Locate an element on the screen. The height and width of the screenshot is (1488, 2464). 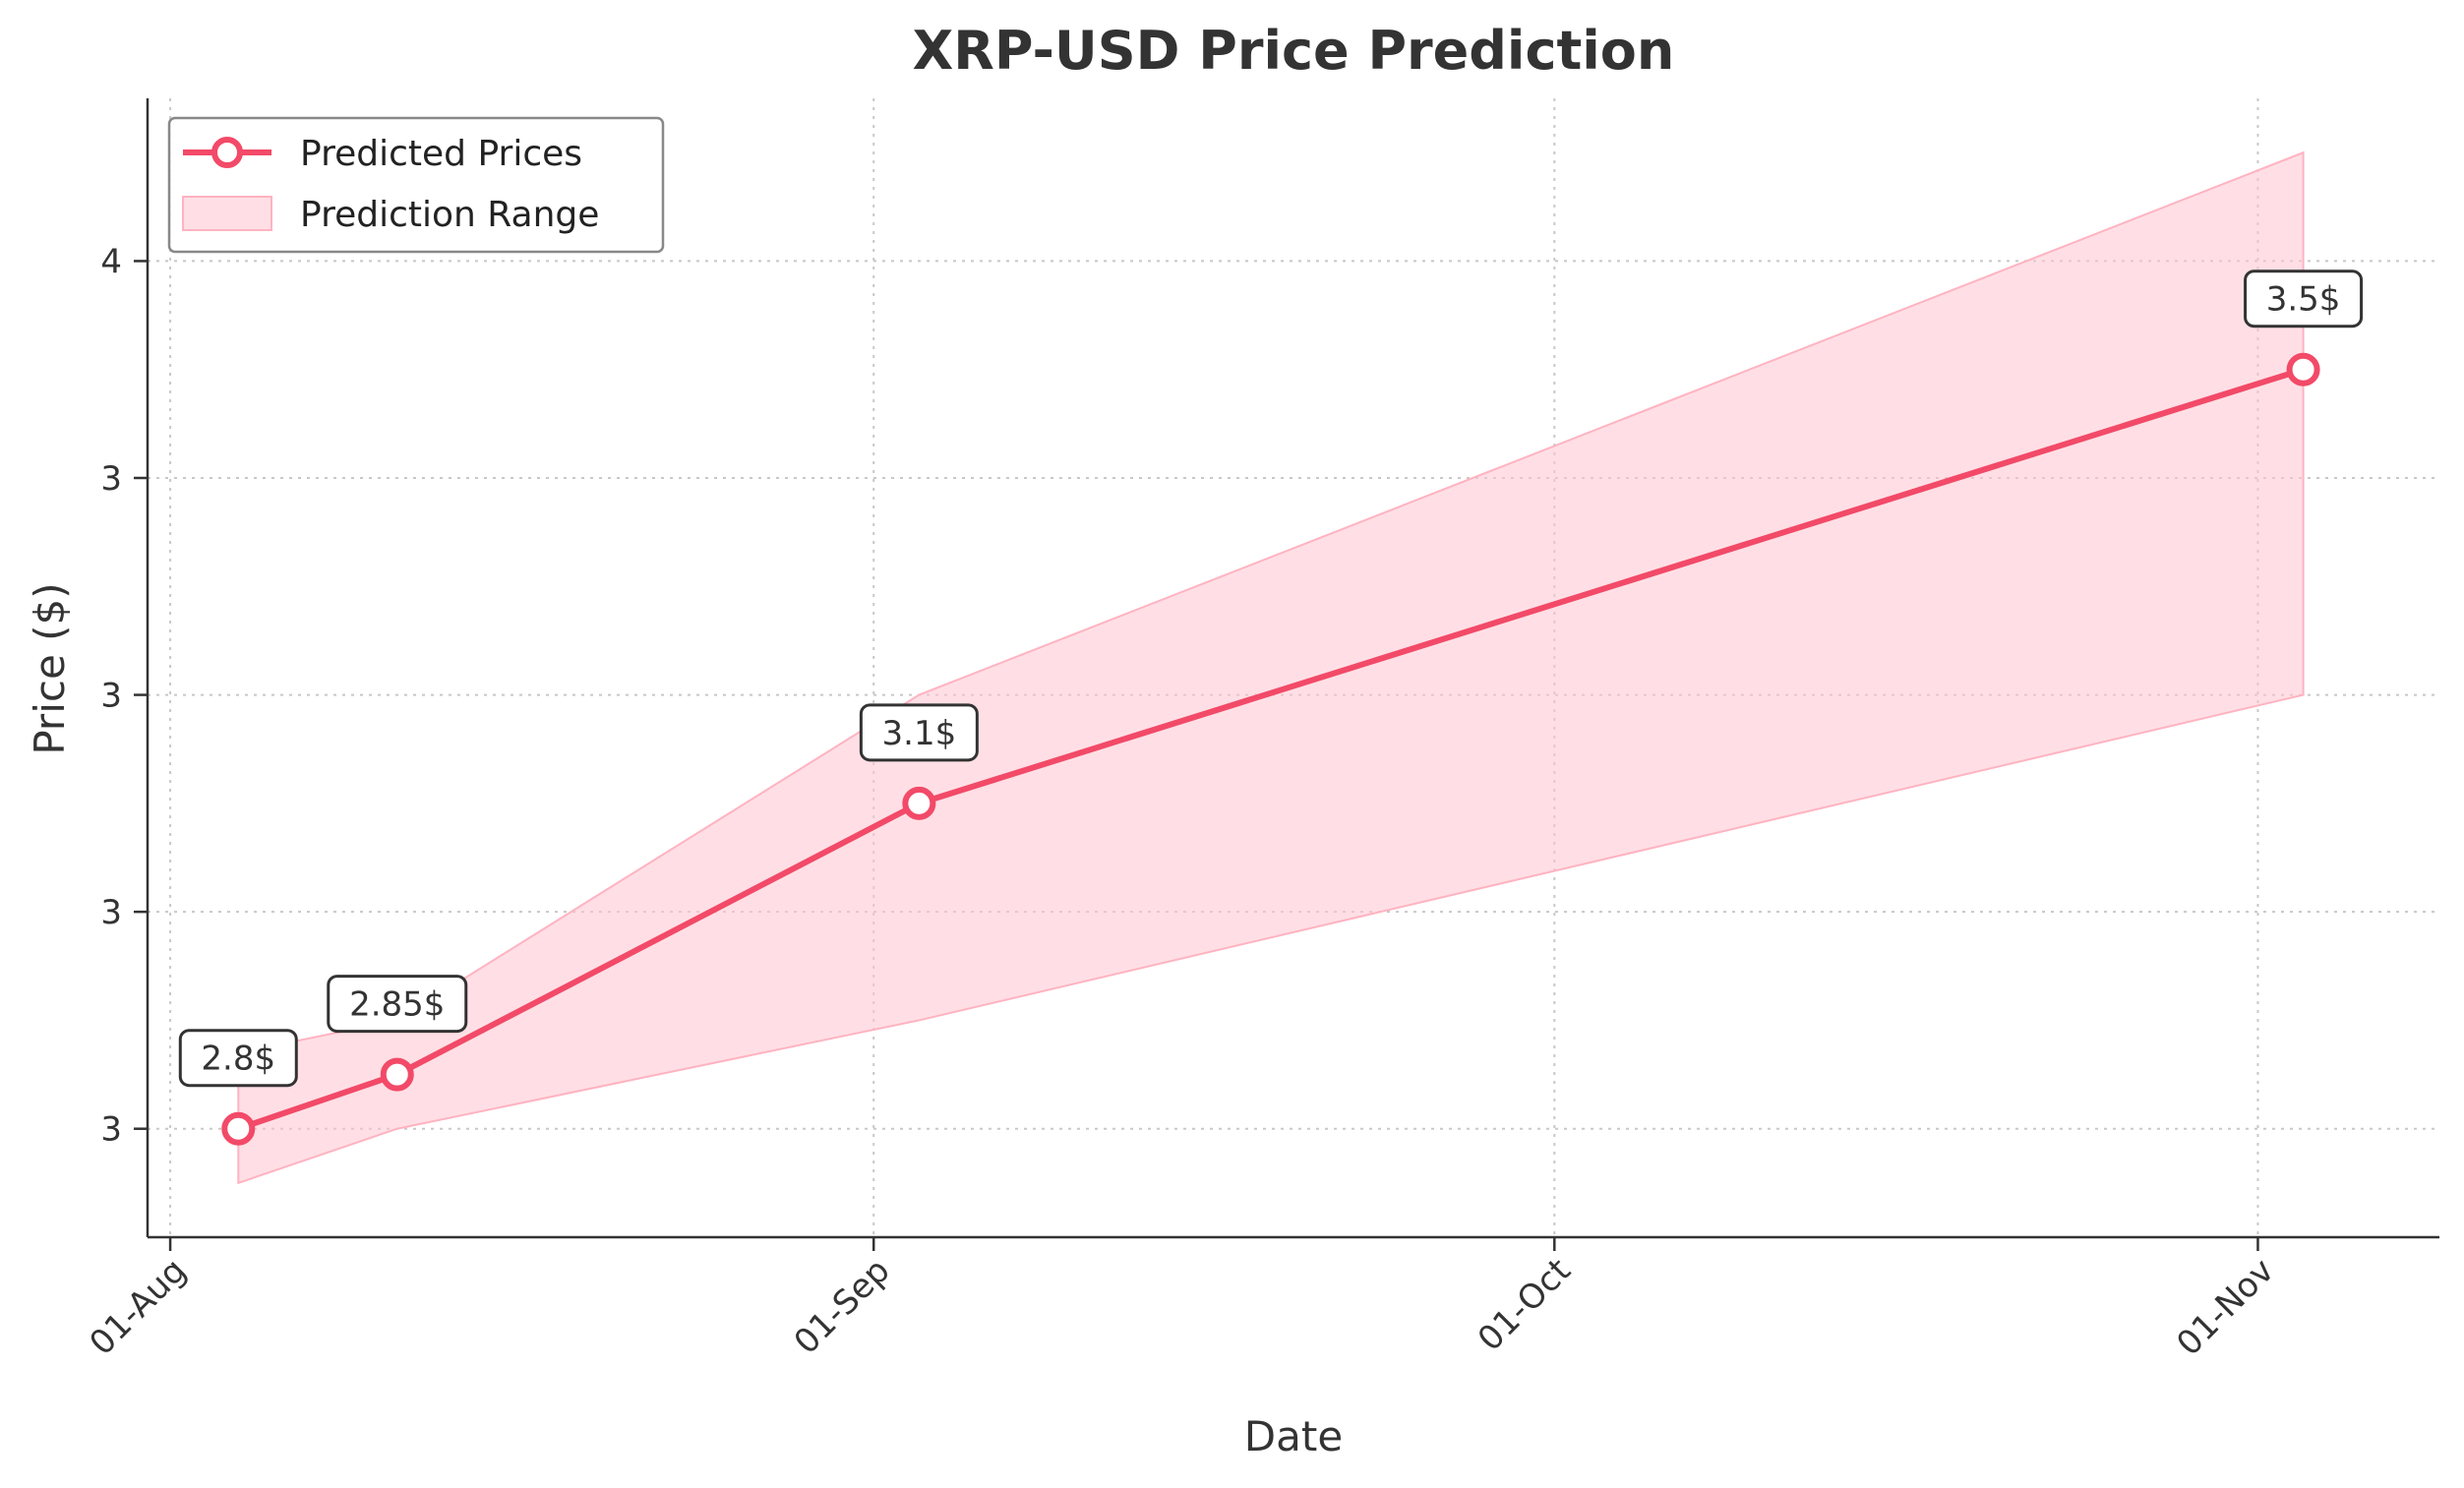
legend-band-swatch is located at coordinates (227, 213).